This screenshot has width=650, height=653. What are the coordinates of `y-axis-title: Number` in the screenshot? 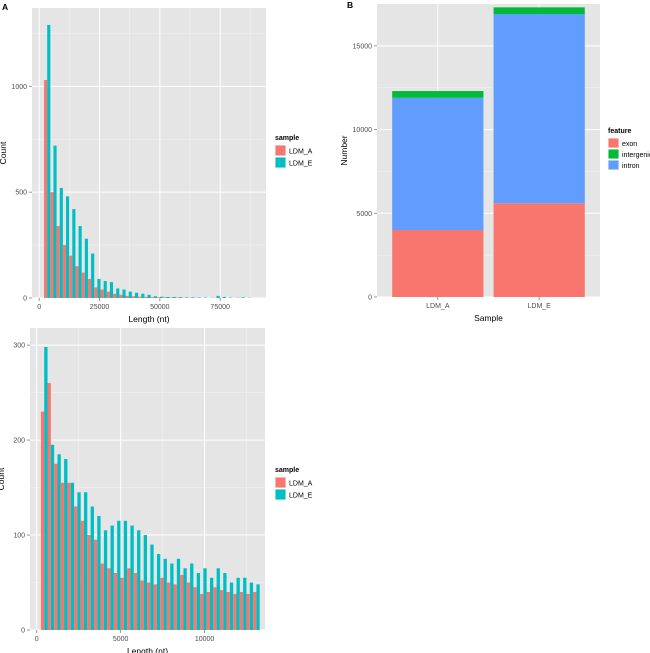 It's located at (344, 150).